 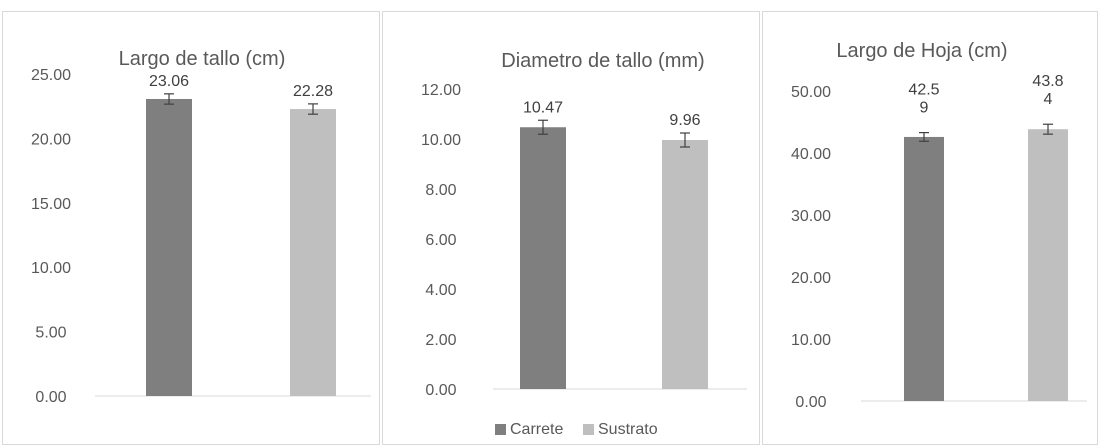 What do you see at coordinates (811, 92) in the screenshot?
I see `y-tick-label: 50.00` at bounding box center [811, 92].